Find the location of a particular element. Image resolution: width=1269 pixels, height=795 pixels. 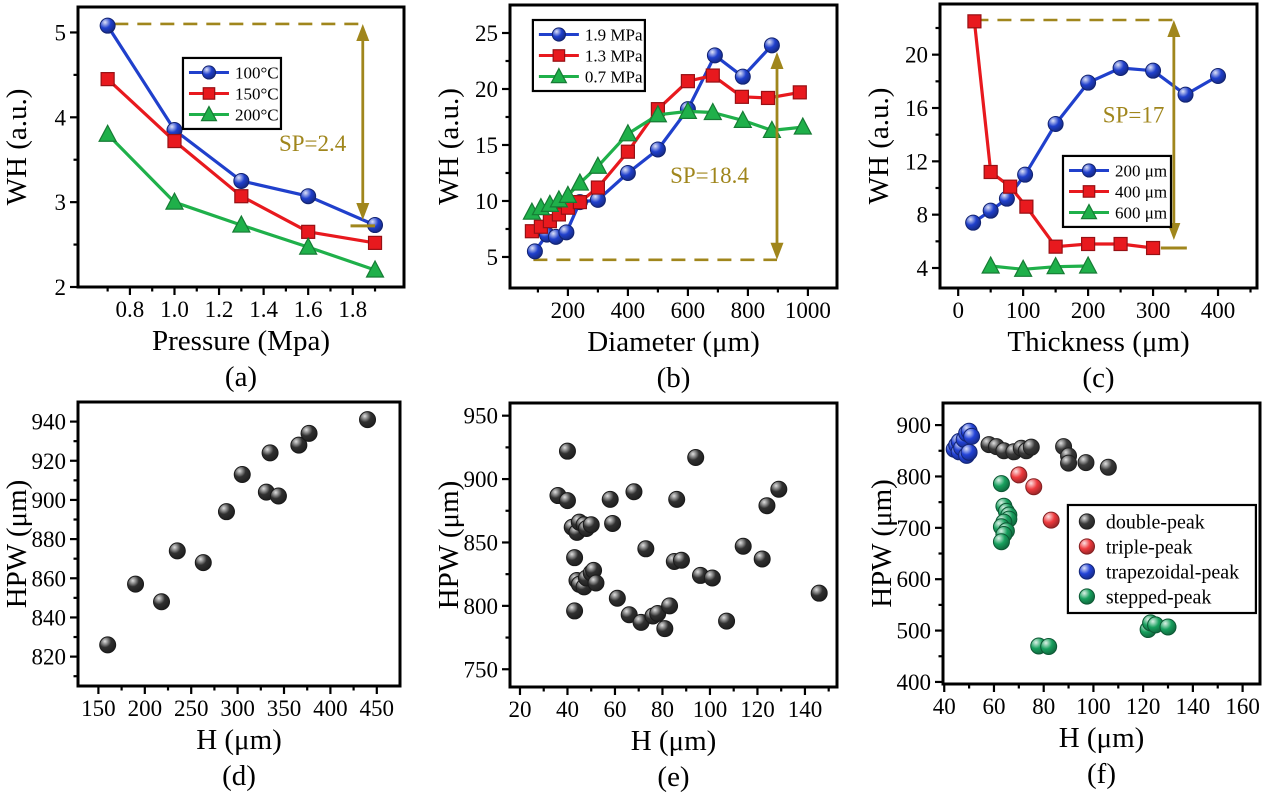

sp-value-label: SP=2.4 is located at coordinates (313, 143).